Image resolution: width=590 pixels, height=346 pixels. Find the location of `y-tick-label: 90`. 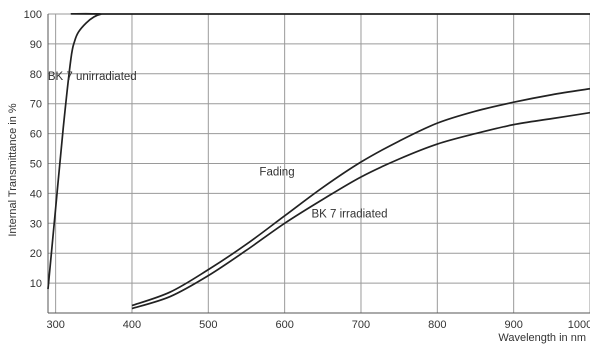

y-tick-label: 90 is located at coordinates (36, 45).